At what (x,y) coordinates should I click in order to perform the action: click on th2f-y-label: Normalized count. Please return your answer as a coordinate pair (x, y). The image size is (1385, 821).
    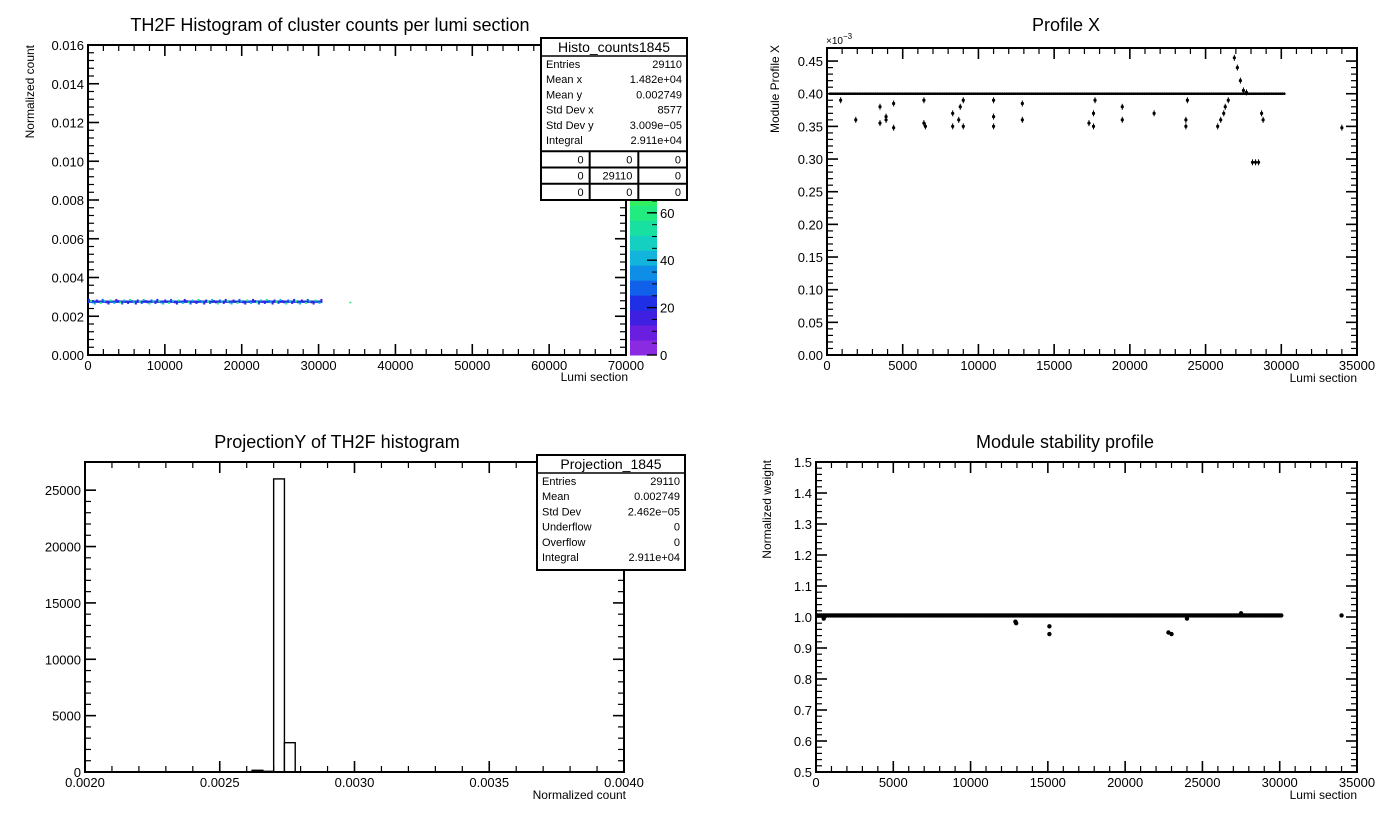
    Looking at the image, I should click on (30, 91).